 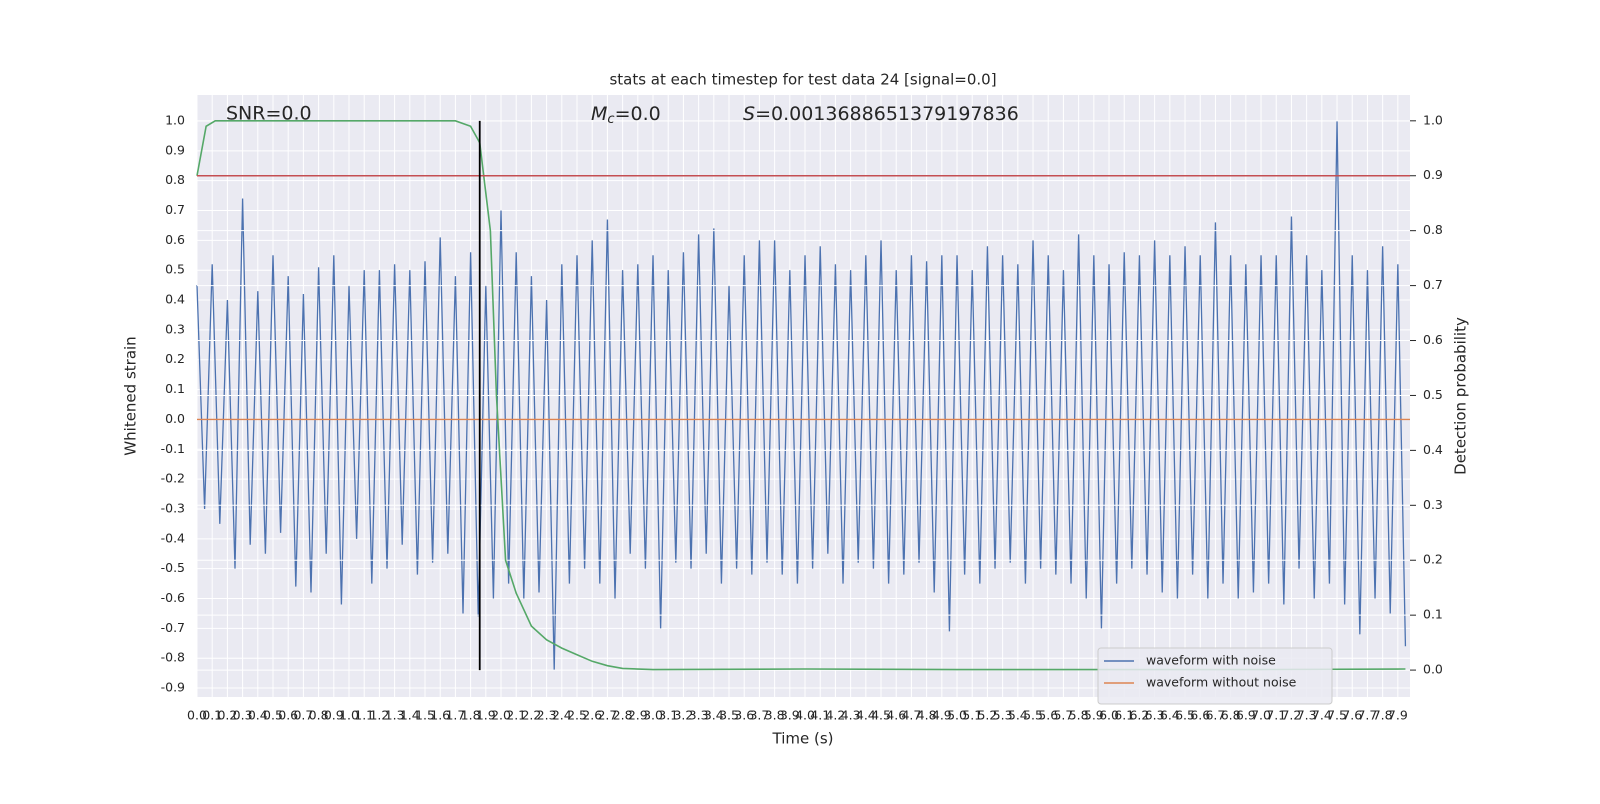 I want to click on x-tick-label: 1.6, so click(x=440, y=715).